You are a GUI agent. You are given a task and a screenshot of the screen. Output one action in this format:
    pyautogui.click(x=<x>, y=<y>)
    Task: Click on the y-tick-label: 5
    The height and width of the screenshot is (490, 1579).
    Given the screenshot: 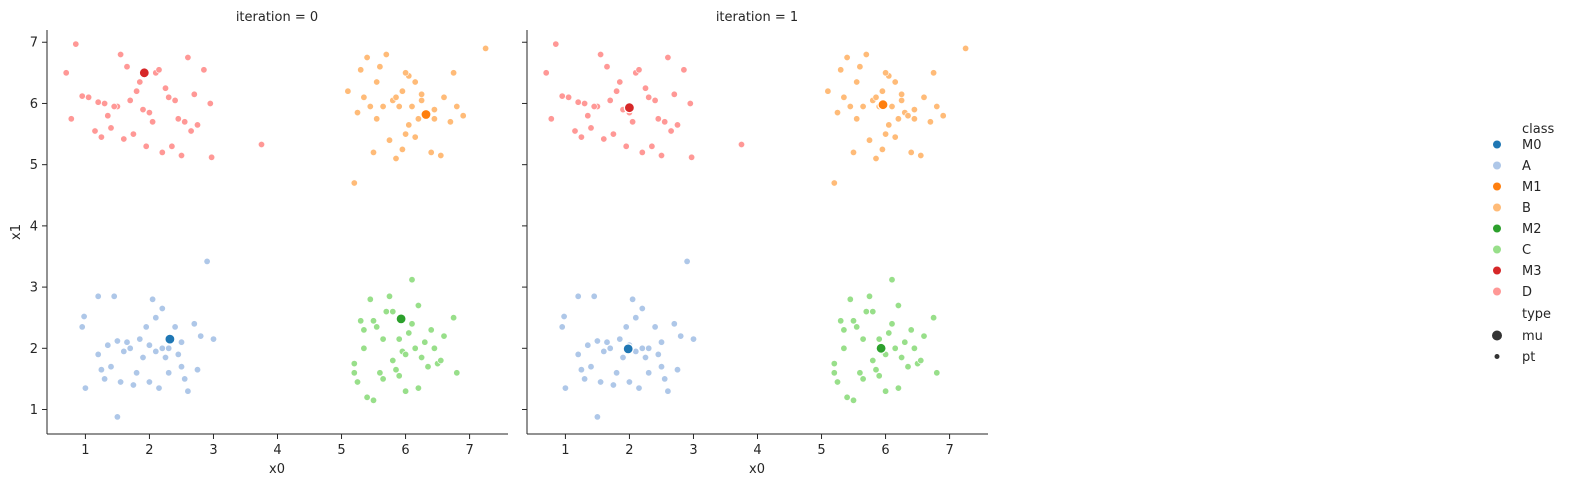 What is the action you would take?
    pyautogui.click(x=34, y=165)
    